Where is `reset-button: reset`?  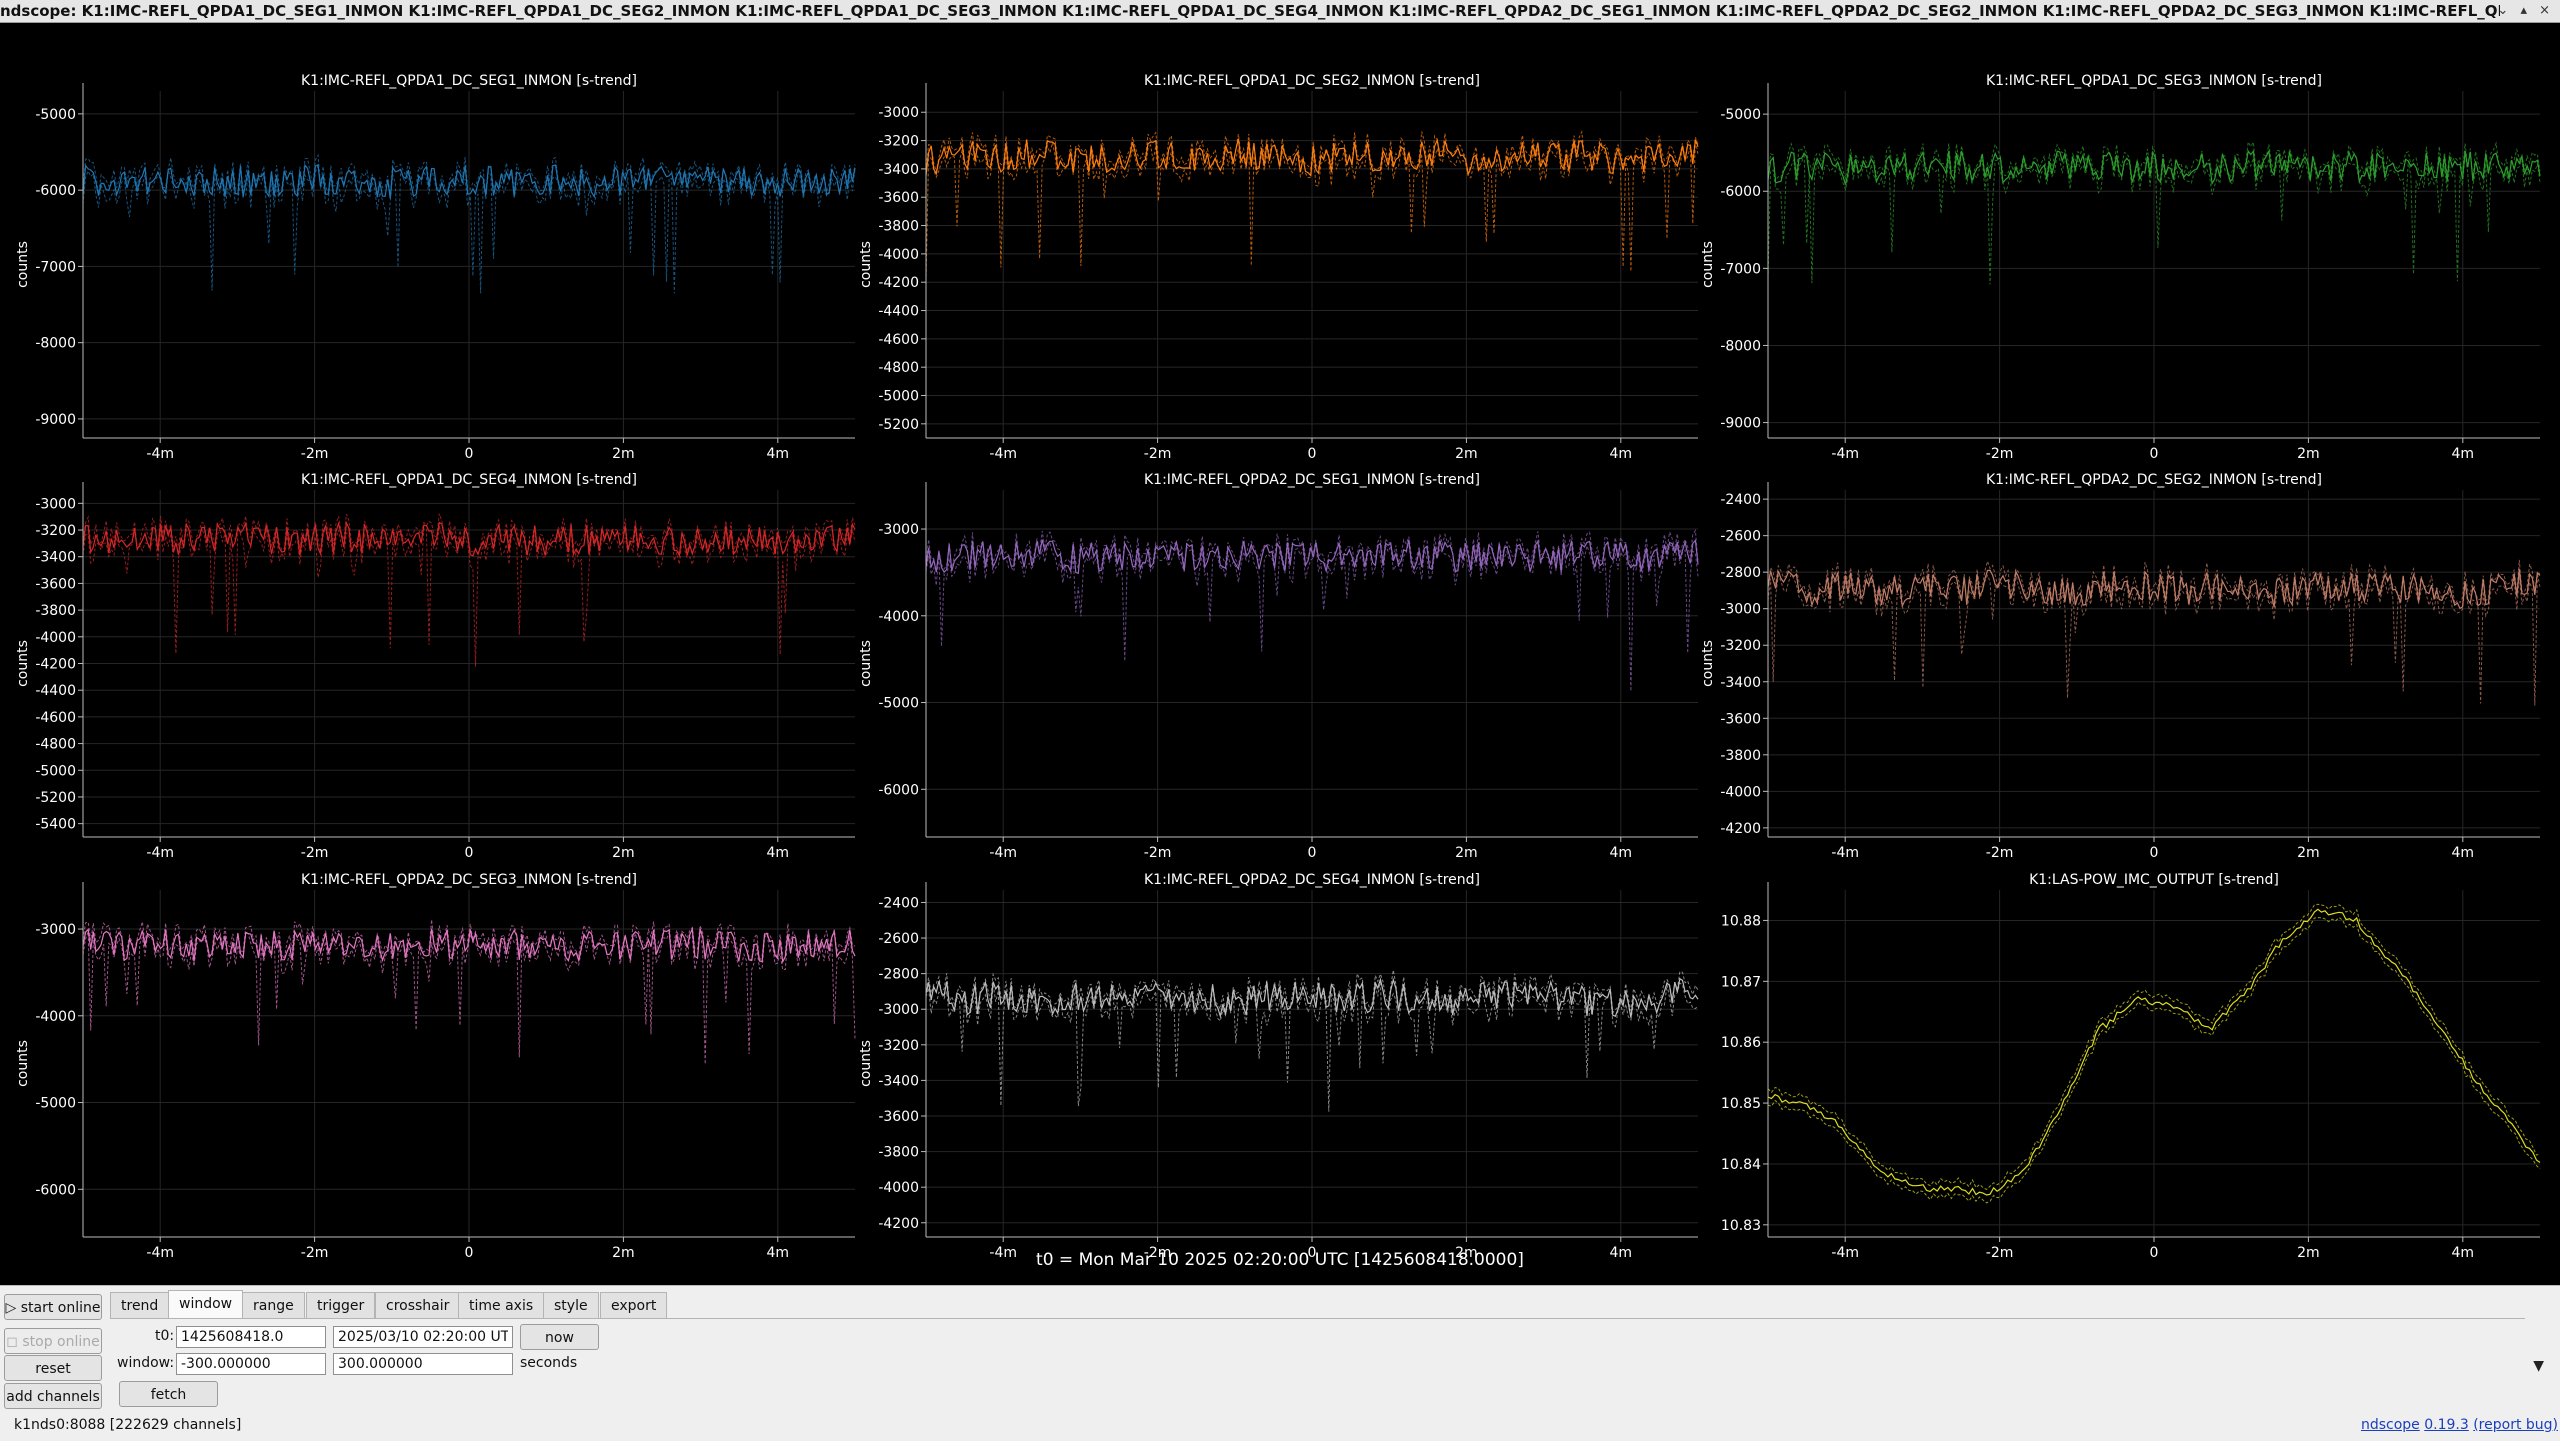
reset-button: reset is located at coordinates (53, 1368).